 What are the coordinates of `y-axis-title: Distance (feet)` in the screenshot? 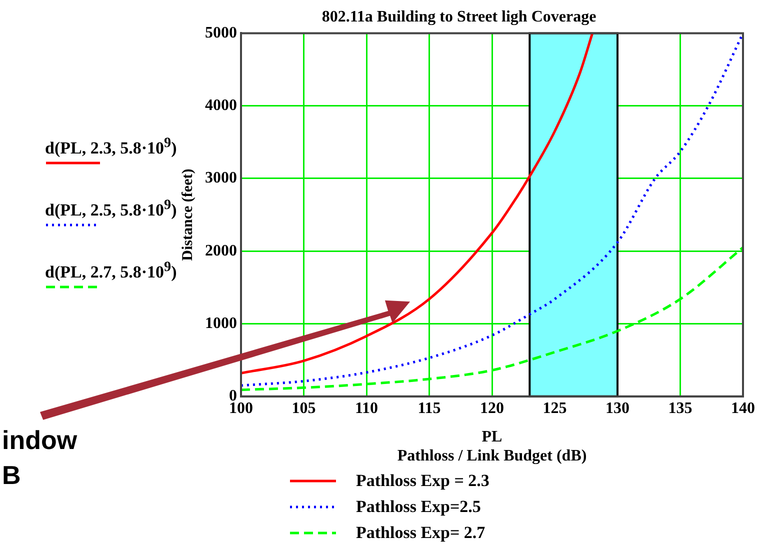 It's located at (188, 214).